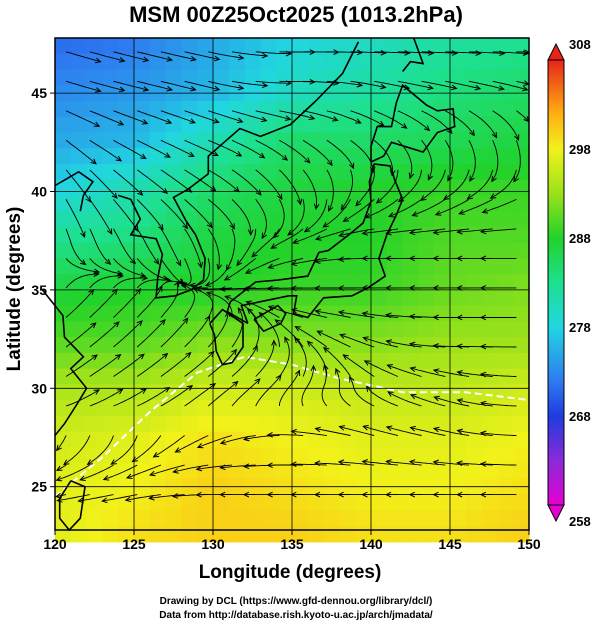 The height and width of the screenshot is (625, 599). Describe the element at coordinates (371, 544) in the screenshot. I see `x-tick-label: 140` at that location.